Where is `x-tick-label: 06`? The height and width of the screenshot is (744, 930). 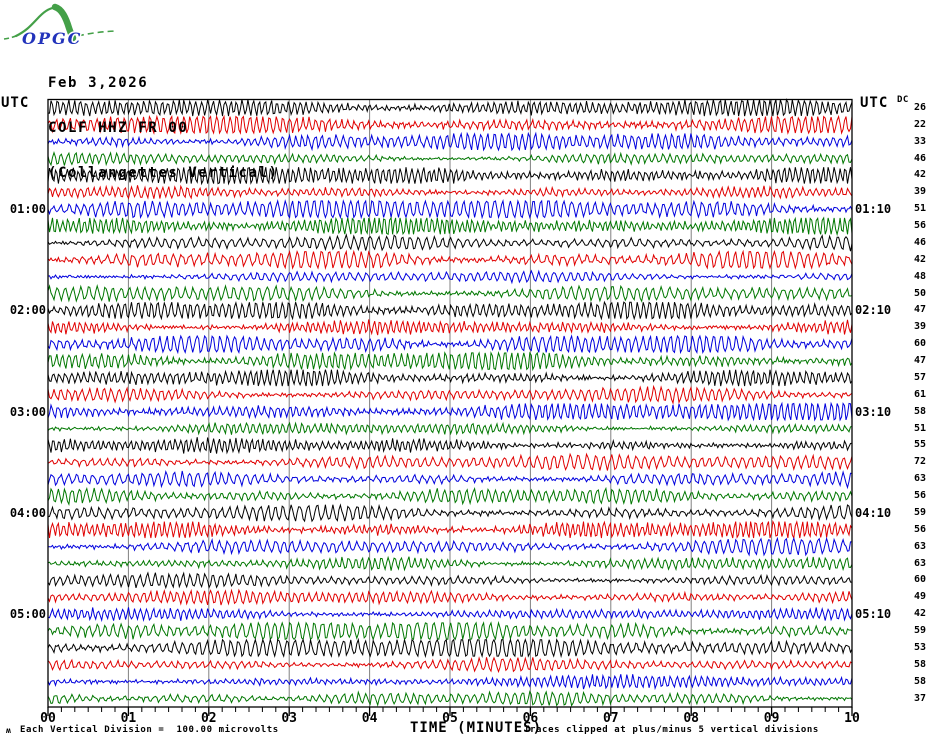
x-tick-label: 06 is located at coordinates (530, 718).